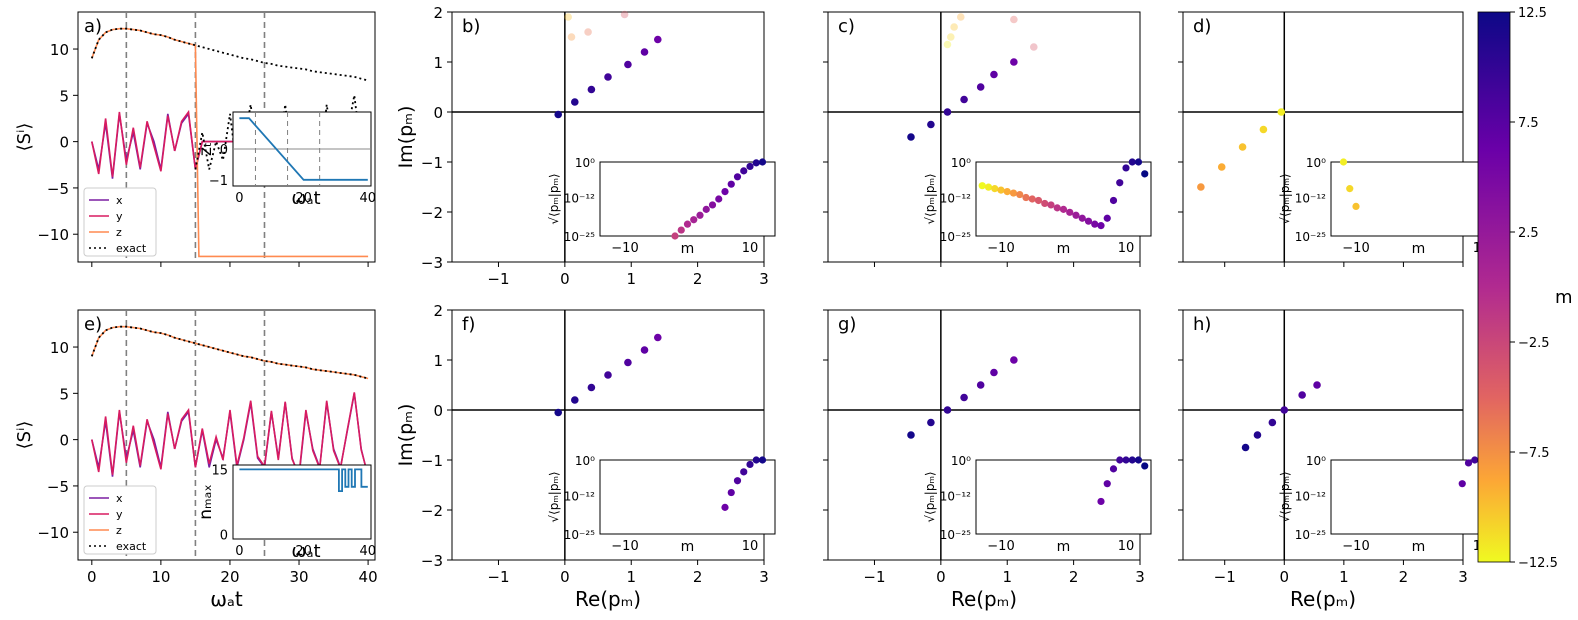  Describe the element at coordinates (160, 577) in the screenshot. I see `x-tick-label: 10` at that location.